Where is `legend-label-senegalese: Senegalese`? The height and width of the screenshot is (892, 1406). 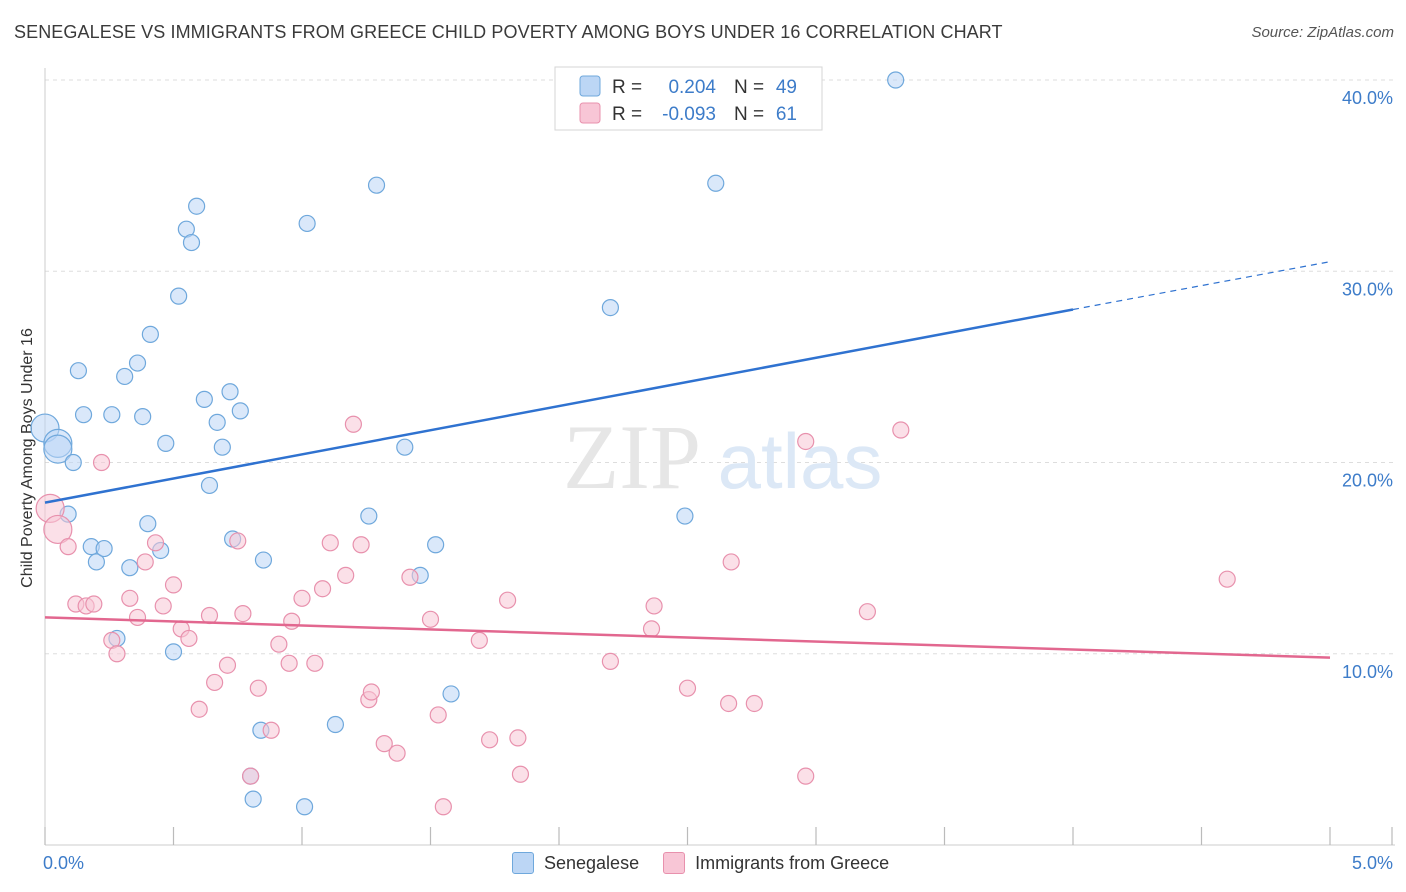 legend-label-senegalese: Senegalese is located at coordinates (592, 862).